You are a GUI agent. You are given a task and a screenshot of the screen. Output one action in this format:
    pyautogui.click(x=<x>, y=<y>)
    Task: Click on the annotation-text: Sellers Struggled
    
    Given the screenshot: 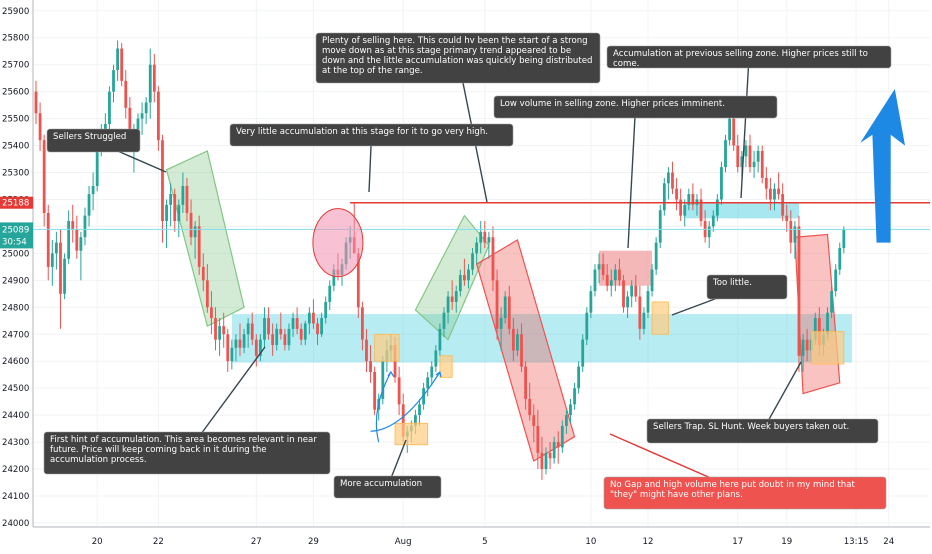 What is the action you would take?
    pyautogui.click(x=90, y=137)
    